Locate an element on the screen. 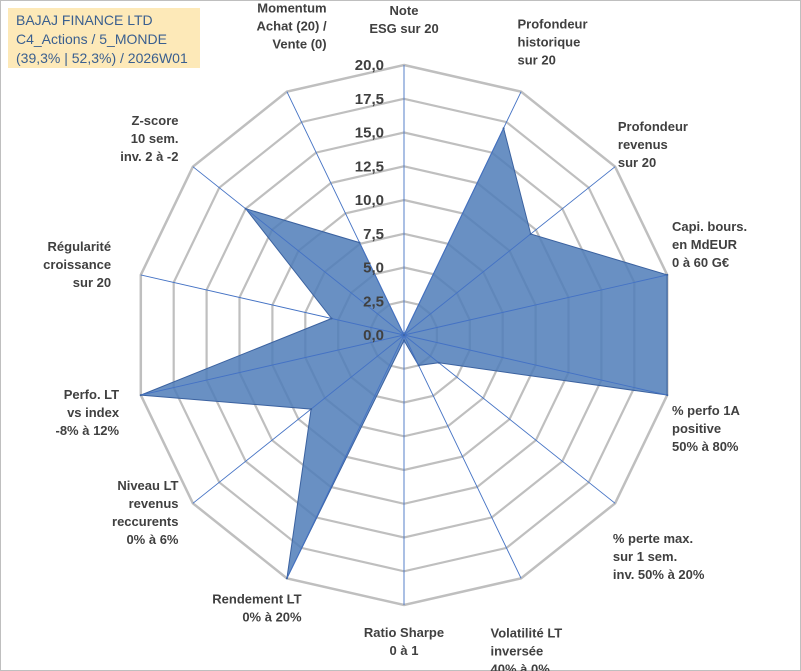 The image size is (801, 671). axis-label-line: 50% à 80% is located at coordinates (705, 446).